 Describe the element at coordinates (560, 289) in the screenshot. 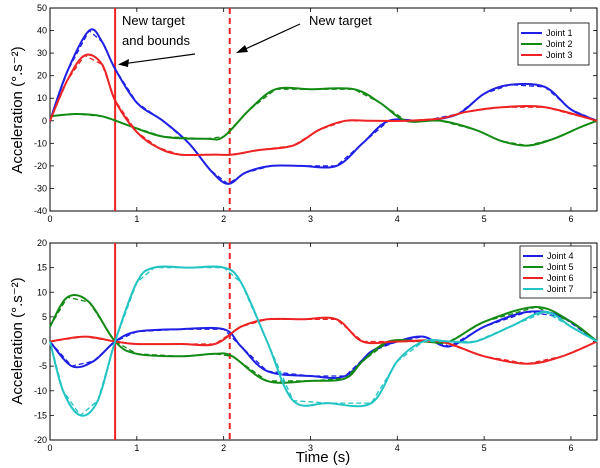

I see `legend-label-joint-7: Joint 7` at that location.